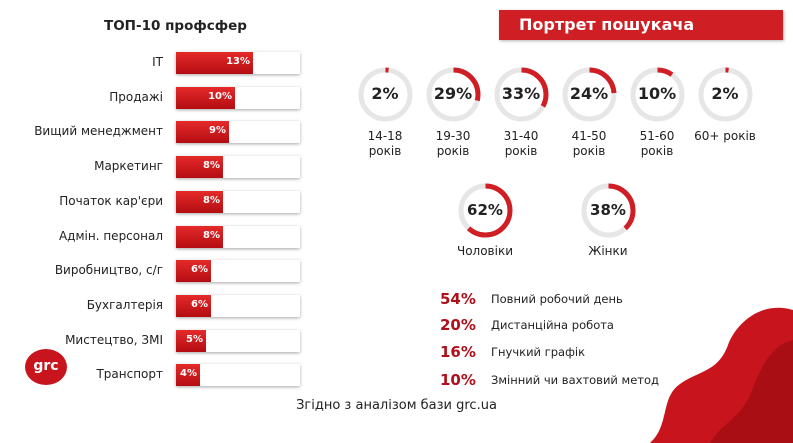 Image resolution: width=793 pixels, height=443 pixels. I want to click on red-wave-decoration, so click(721, 375).